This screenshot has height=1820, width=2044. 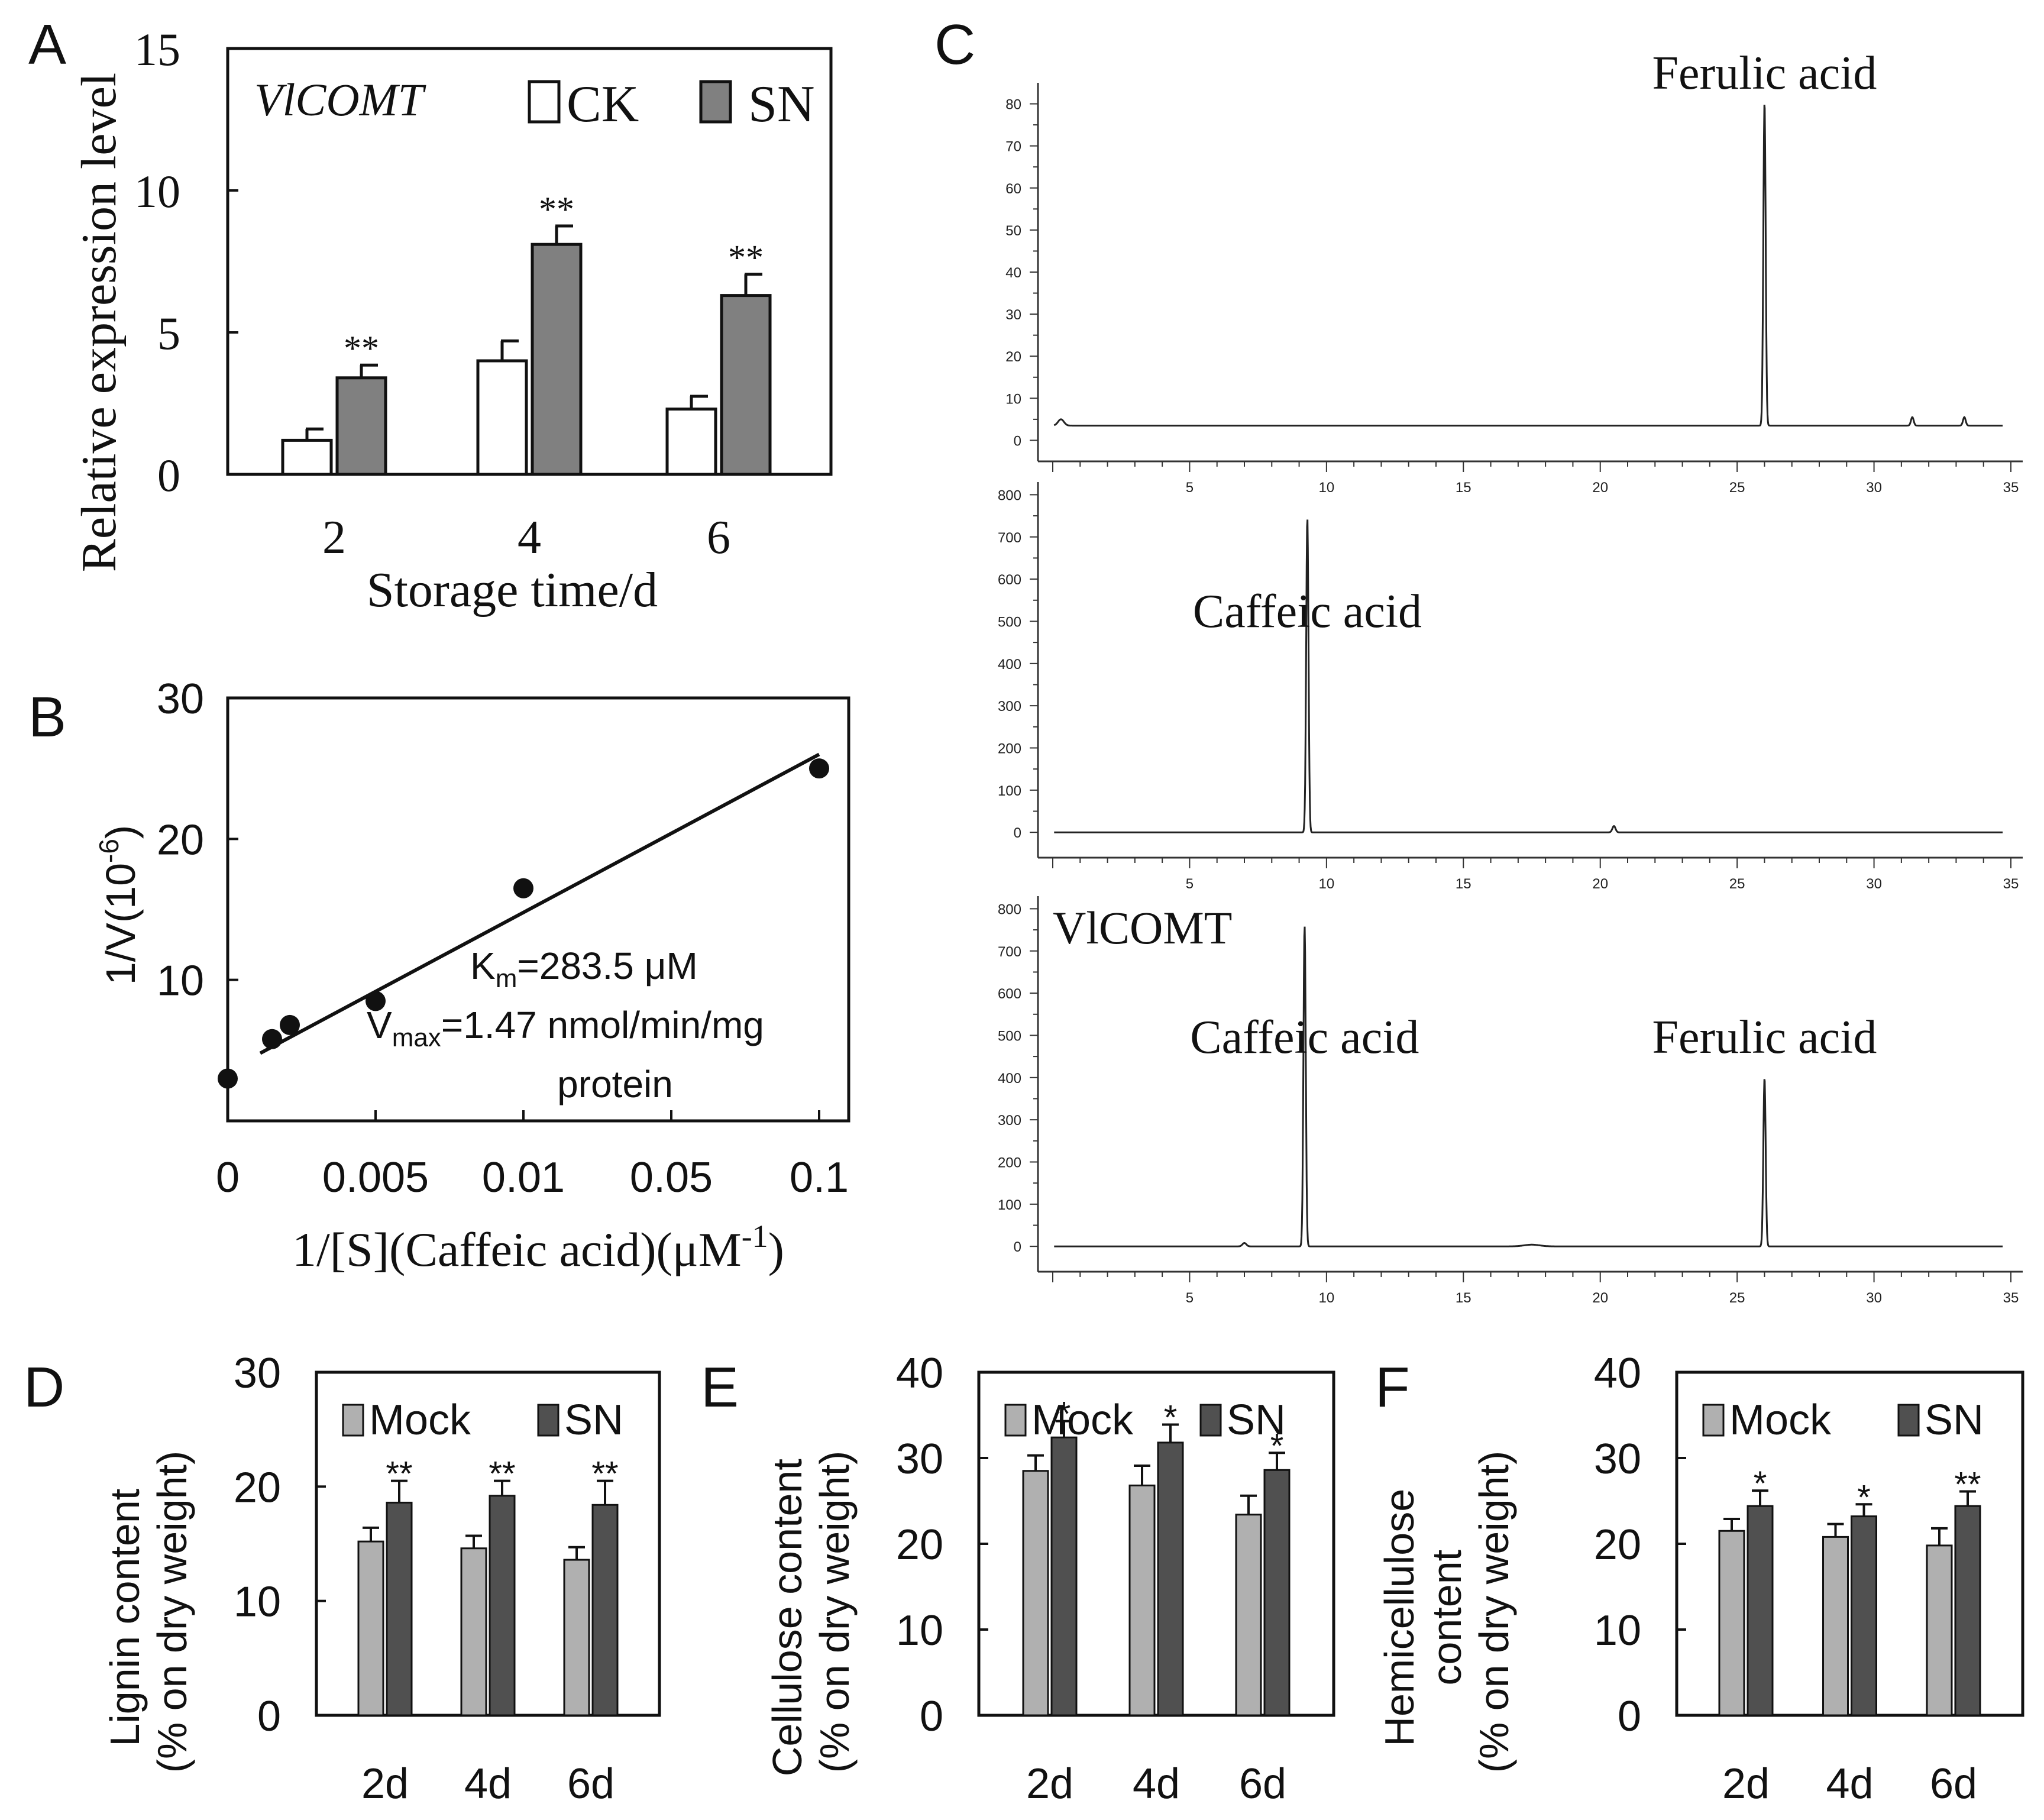 I want to click on y-tick-label: 700, so click(x=1009, y=952).